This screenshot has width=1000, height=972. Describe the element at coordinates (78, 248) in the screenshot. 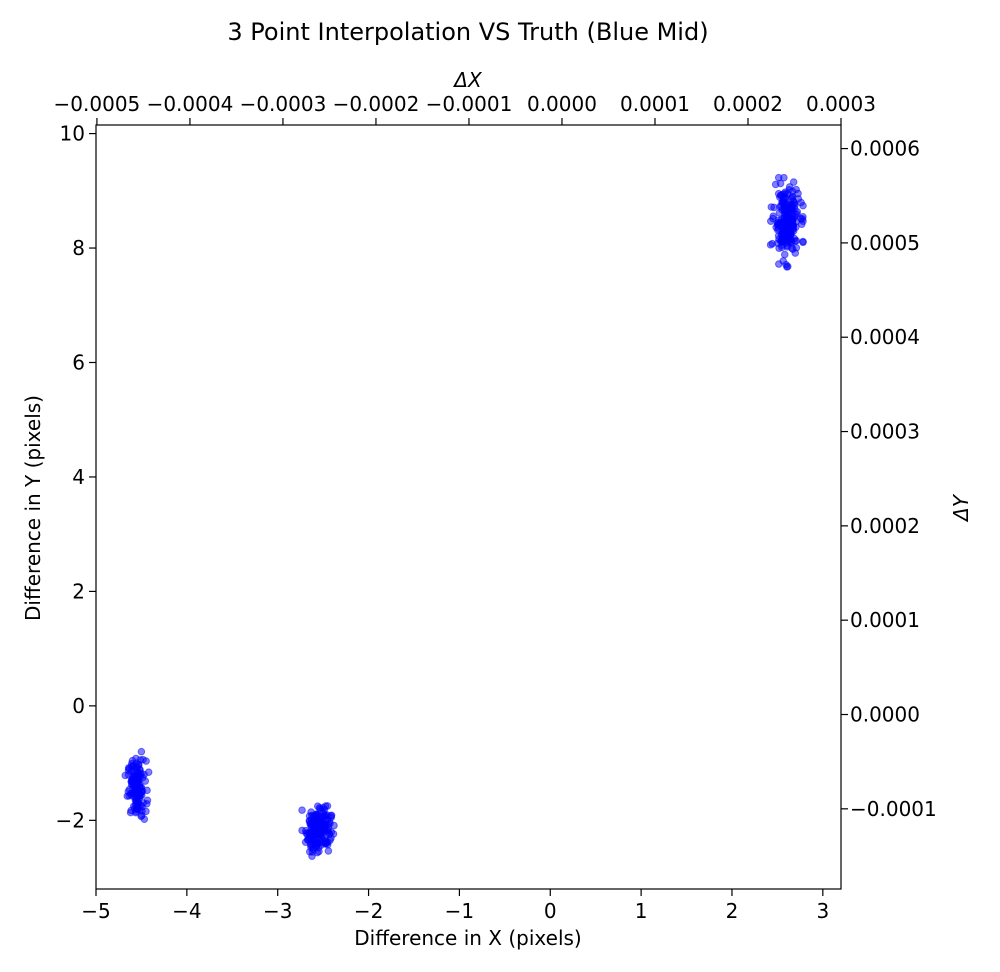

I see `y-tick-label: 8` at that location.